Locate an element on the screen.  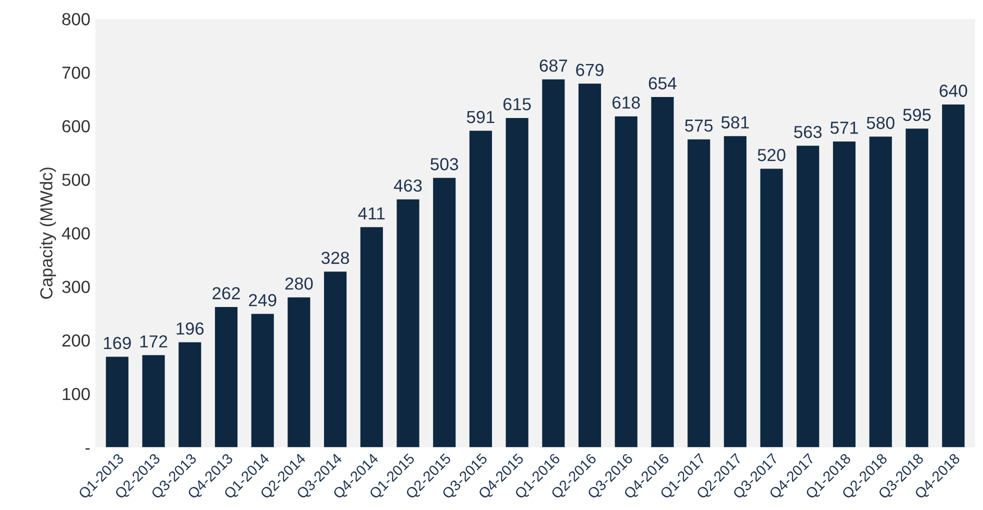
data-label: 411 is located at coordinates (371, 213).